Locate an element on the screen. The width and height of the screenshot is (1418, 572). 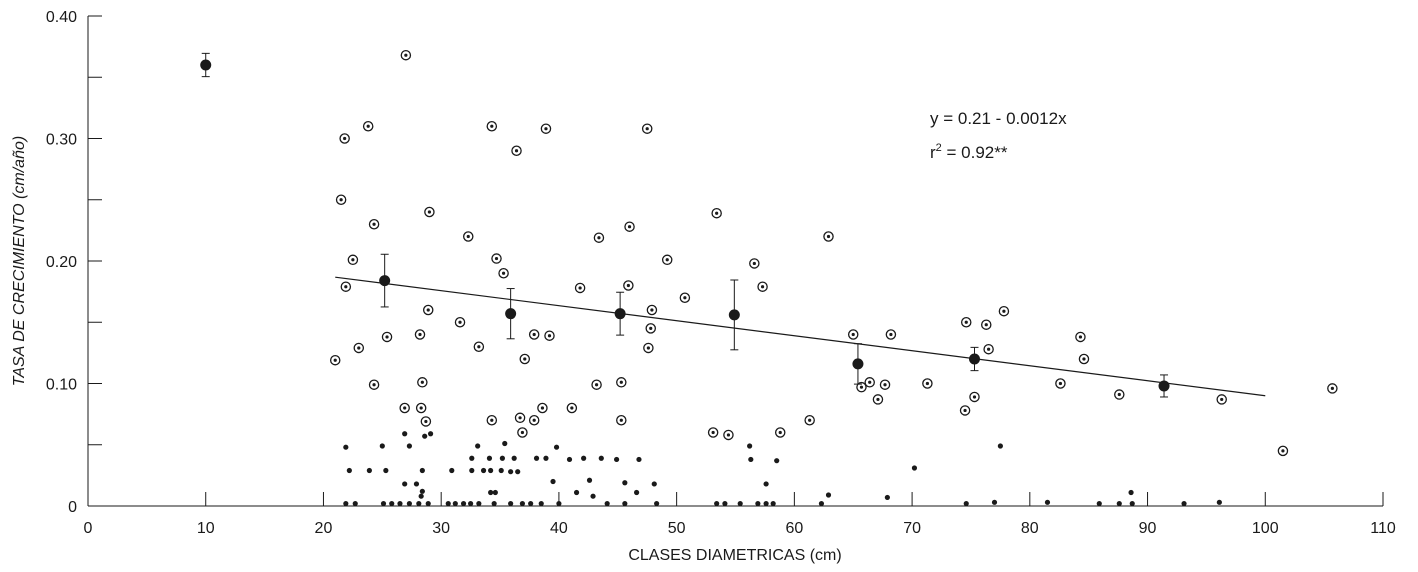
x-tick-label: 80 is located at coordinates (1030, 528).